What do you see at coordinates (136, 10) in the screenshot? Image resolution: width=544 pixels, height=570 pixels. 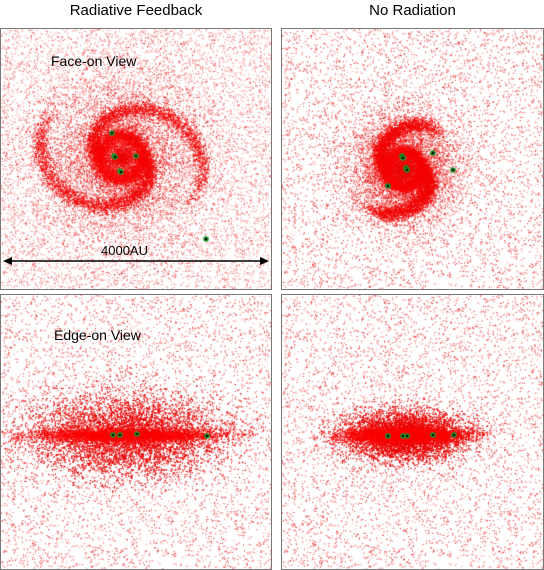 I see `column-title-radiative: Radiative Feedback` at bounding box center [136, 10].